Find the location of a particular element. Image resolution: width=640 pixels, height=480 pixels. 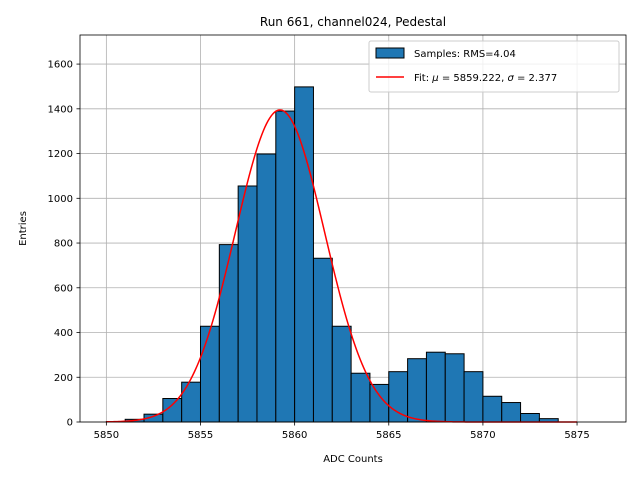

x-axis-ticks: 5850 5855 5860 5865 5870 5875 is located at coordinates (342, 431).